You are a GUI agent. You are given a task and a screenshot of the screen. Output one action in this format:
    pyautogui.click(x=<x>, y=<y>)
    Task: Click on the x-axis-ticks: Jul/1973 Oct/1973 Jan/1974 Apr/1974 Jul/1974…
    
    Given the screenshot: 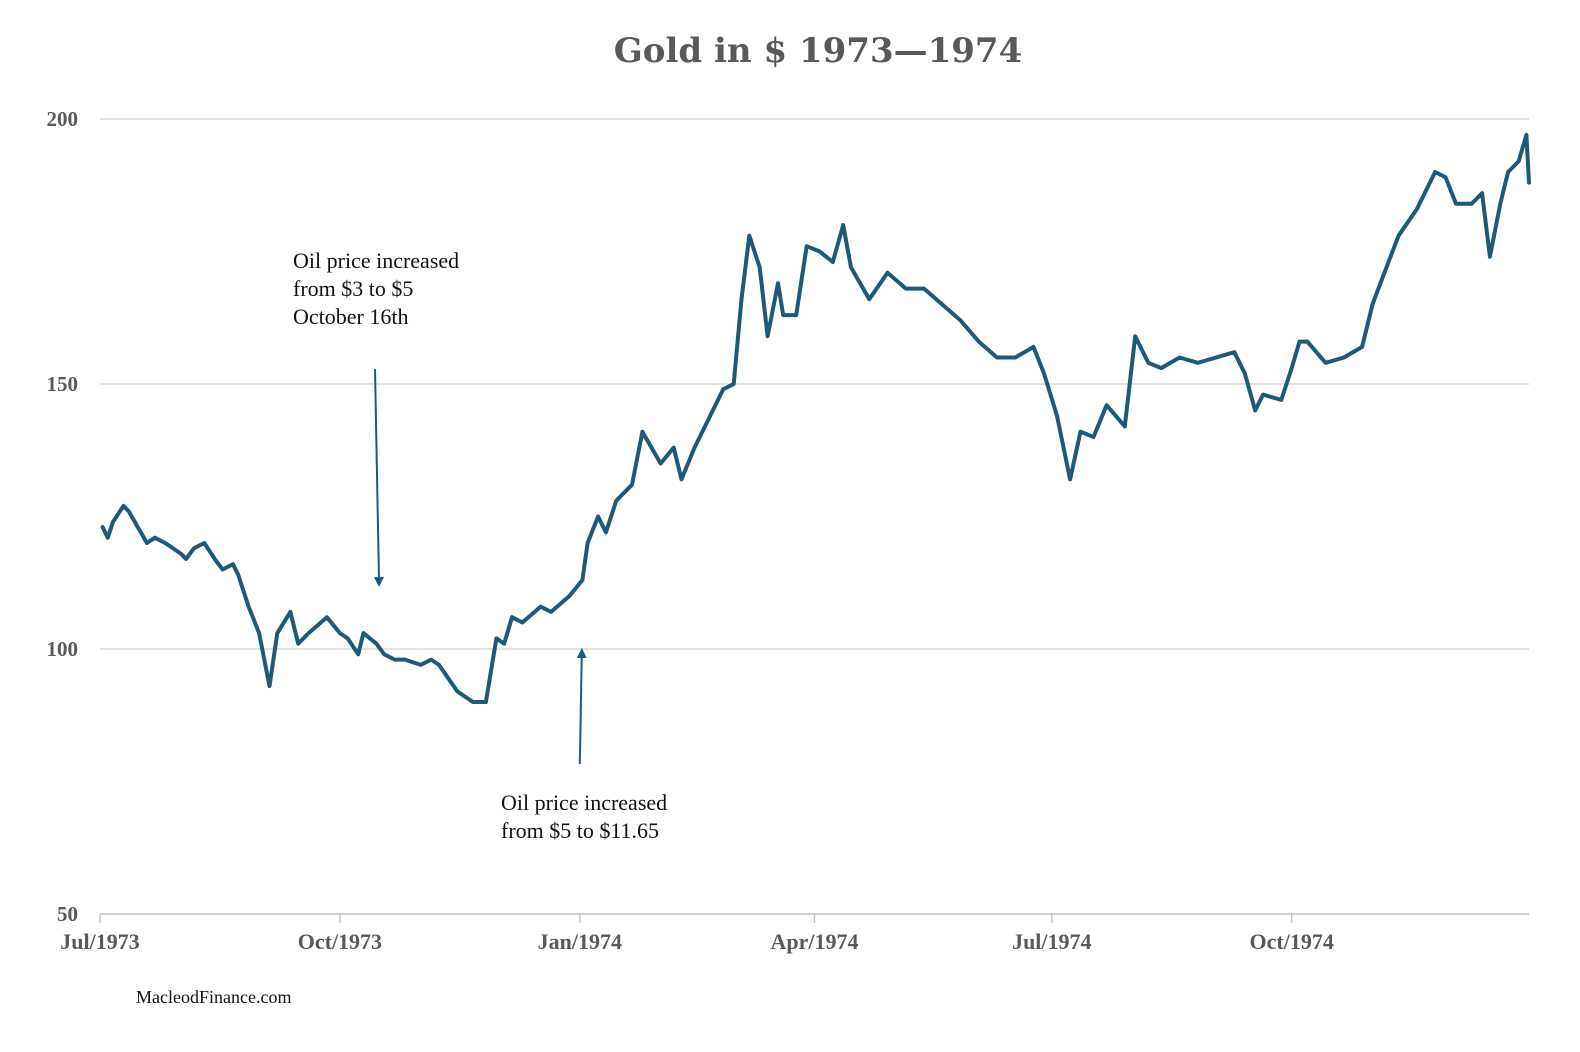 What is the action you would take?
    pyautogui.click(x=697, y=934)
    